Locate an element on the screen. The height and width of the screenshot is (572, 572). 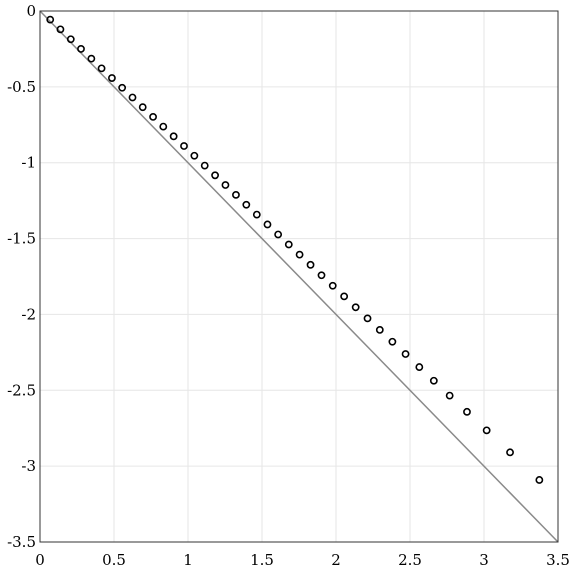
y-tick-label: -2 is located at coordinates (28, 314).